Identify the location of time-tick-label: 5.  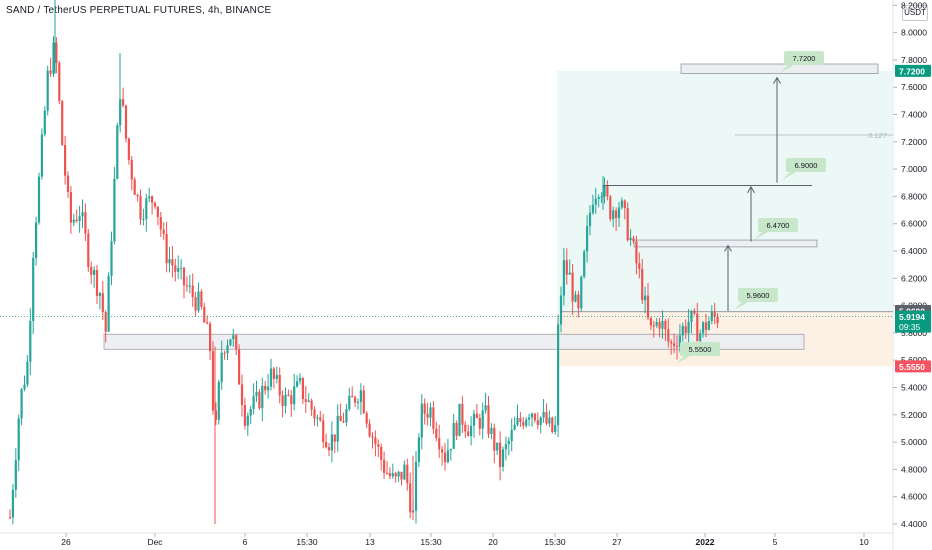
(775, 542).